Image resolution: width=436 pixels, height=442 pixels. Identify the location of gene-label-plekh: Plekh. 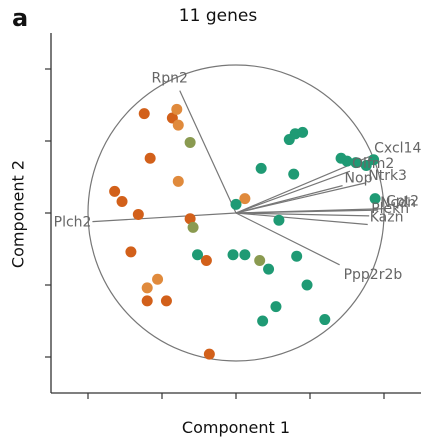
(390, 209).